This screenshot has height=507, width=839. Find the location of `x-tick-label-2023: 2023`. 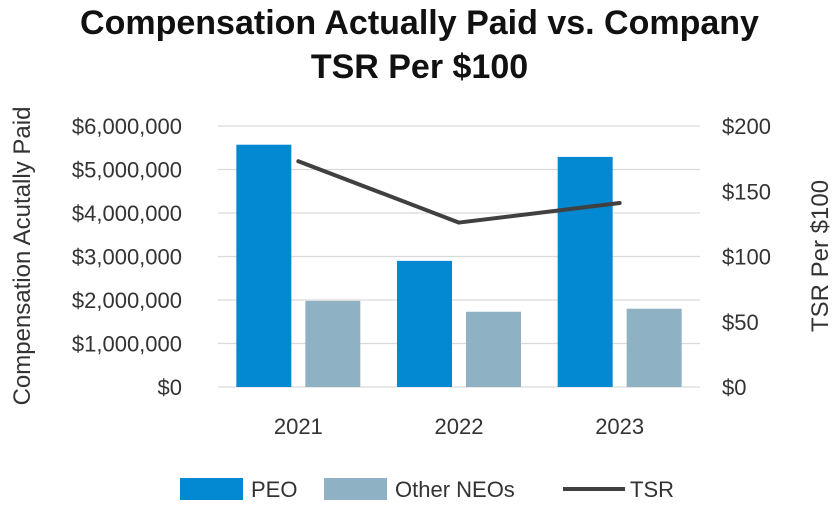

x-tick-label-2023: 2023 is located at coordinates (619, 426).